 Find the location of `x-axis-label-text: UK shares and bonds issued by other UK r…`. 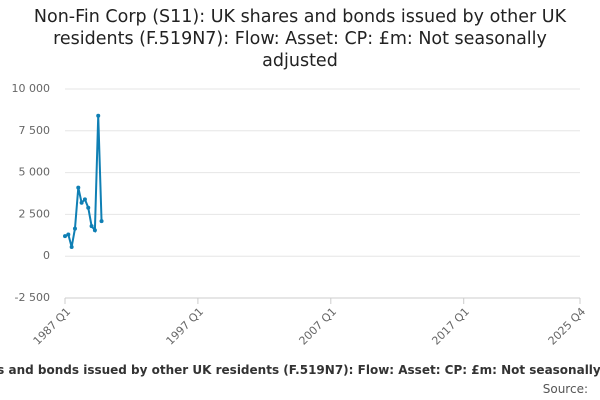

x-axis-label-text: UK shares and bonds issued by other UK r… is located at coordinates (300, 370).